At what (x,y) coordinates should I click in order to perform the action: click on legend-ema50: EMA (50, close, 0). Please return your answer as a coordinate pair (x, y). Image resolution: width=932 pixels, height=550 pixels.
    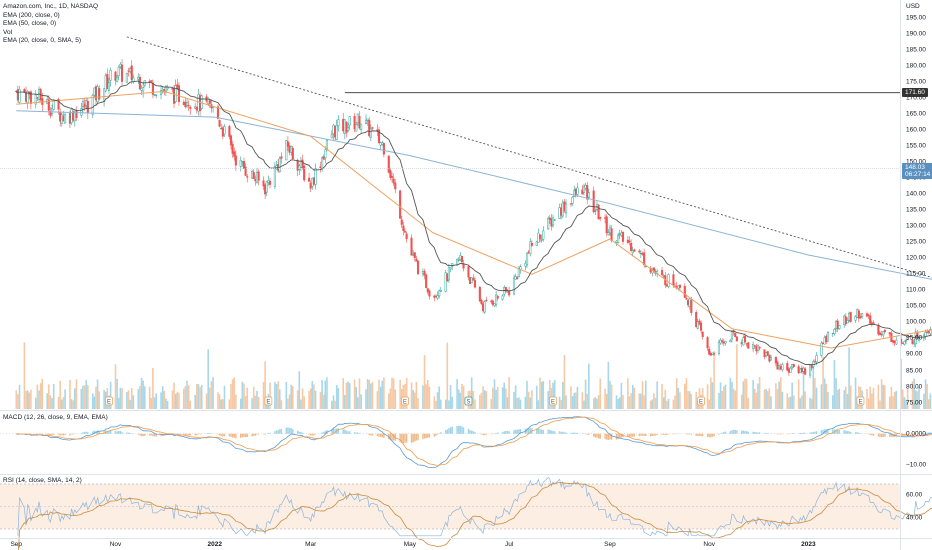
    Looking at the image, I should click on (30, 24).